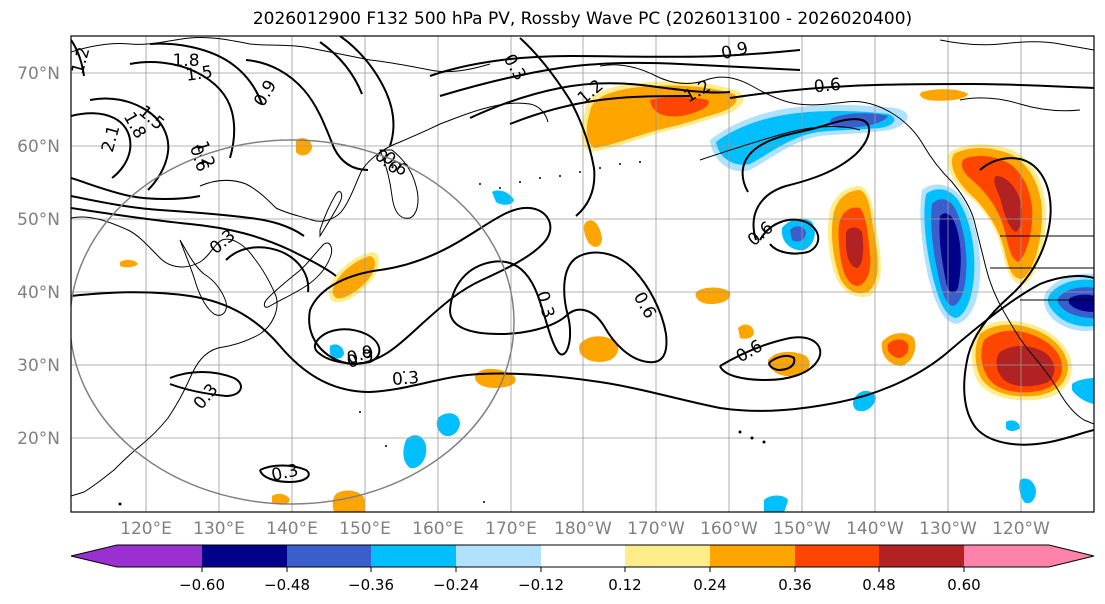  What do you see at coordinates (875, 529) in the screenshot?
I see `lon-label: 140°W` at bounding box center [875, 529].